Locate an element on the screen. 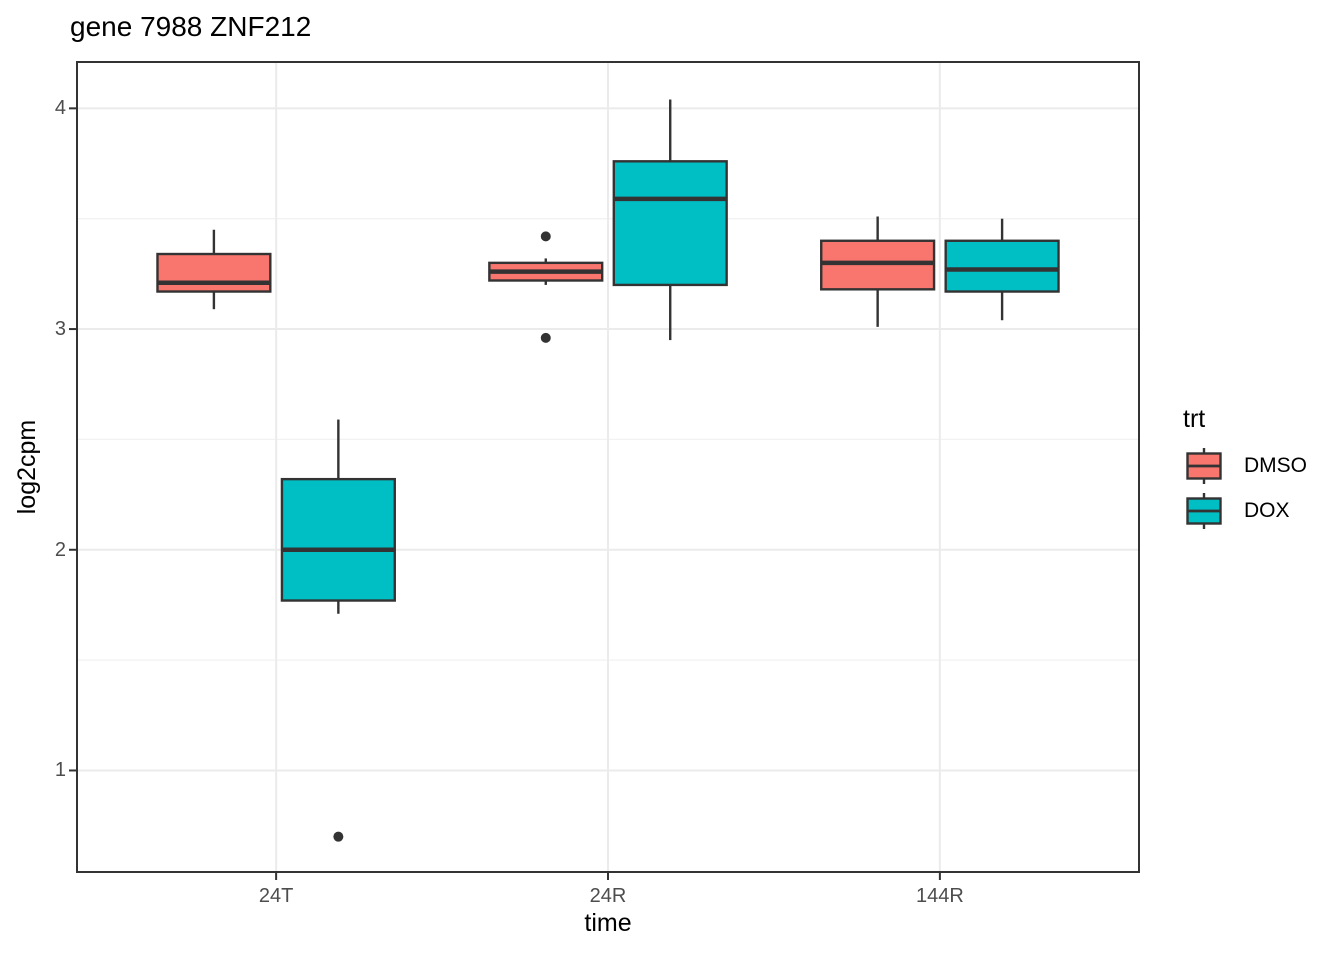 This screenshot has width=1344, height=960. legend-key-dmso-boxplot-icon is located at coordinates (1204, 466).